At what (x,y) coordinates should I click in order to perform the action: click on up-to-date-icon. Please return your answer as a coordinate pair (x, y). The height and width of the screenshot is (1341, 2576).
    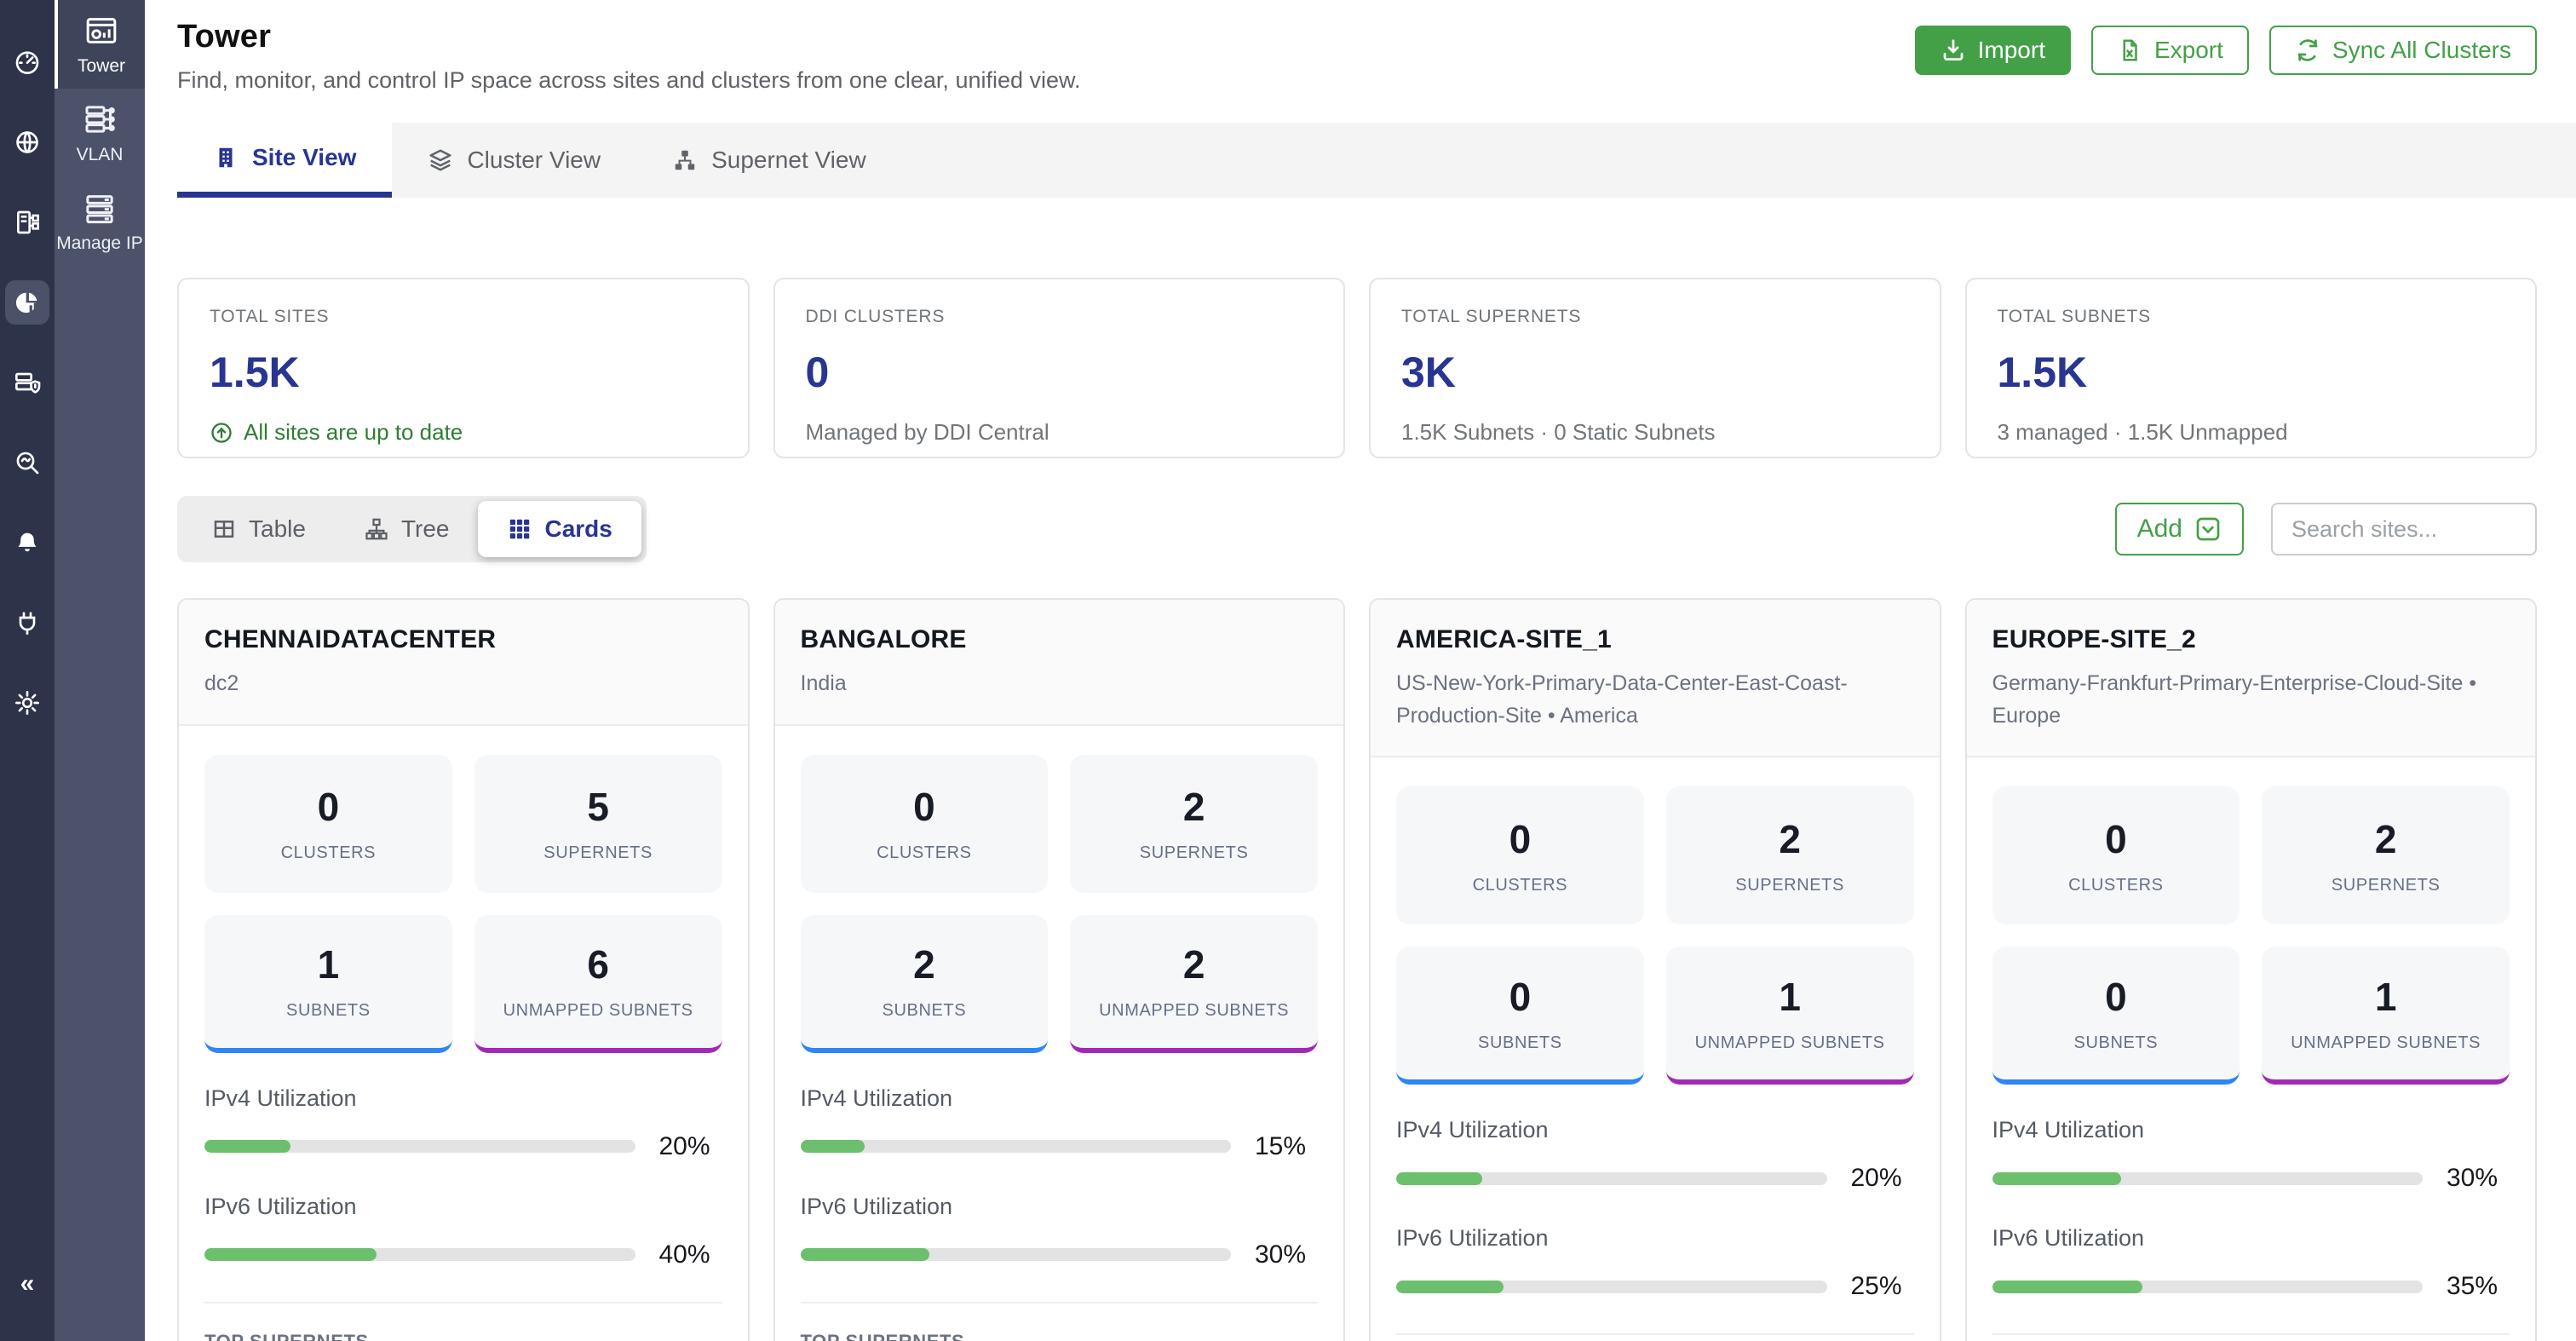
    Looking at the image, I should click on (222, 433).